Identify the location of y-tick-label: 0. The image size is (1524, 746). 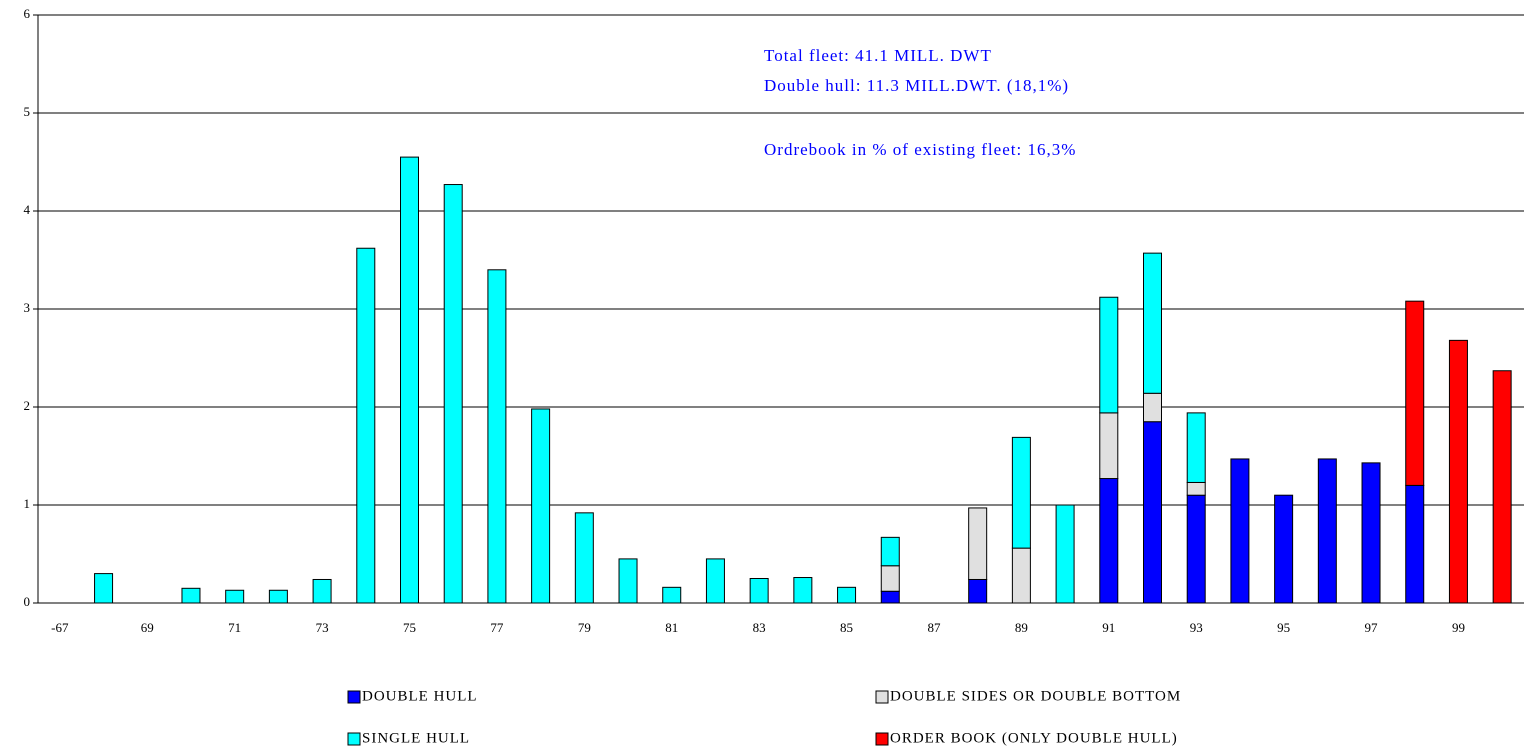
(27, 601).